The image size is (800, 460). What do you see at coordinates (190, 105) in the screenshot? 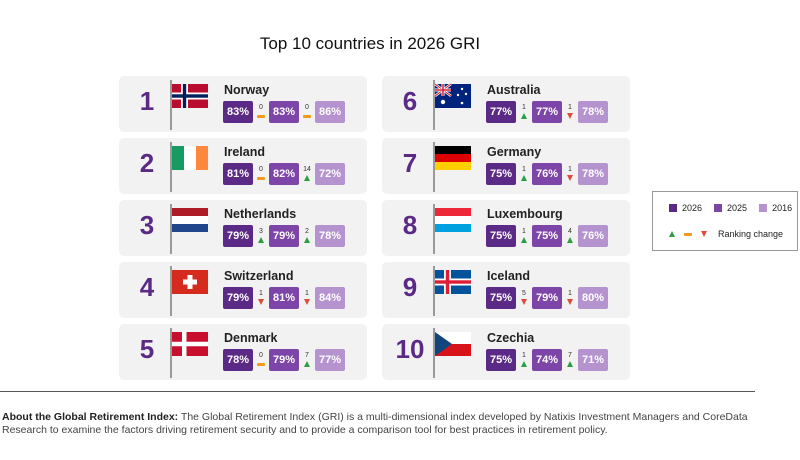
I see `norway-flag-icon` at bounding box center [190, 105].